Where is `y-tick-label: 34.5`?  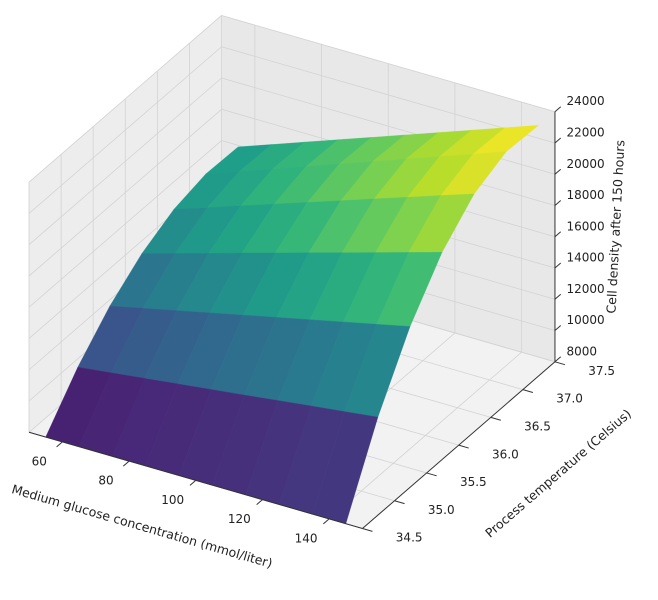
y-tick-label: 34.5 is located at coordinates (409, 538).